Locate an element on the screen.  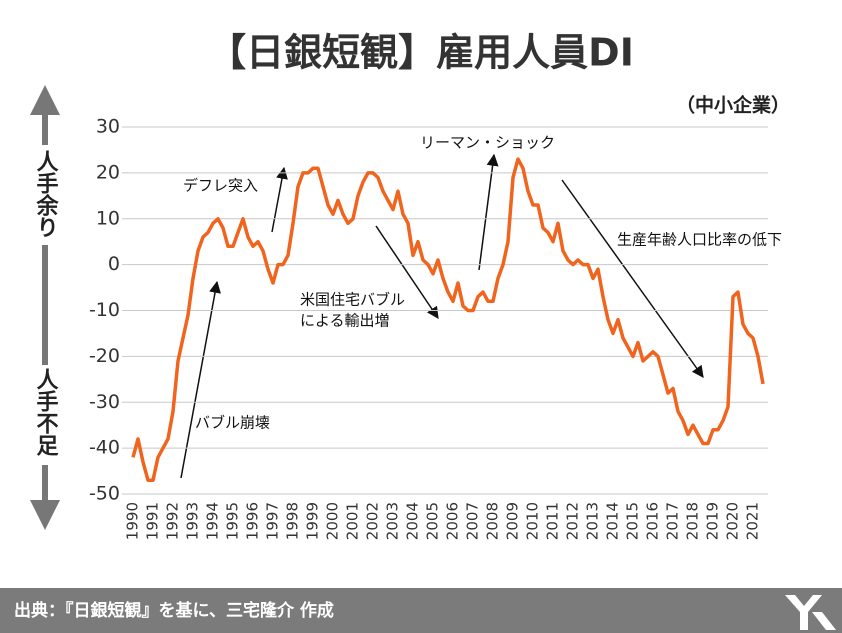
x-tick-label: 1990 is located at coordinates (133, 521).